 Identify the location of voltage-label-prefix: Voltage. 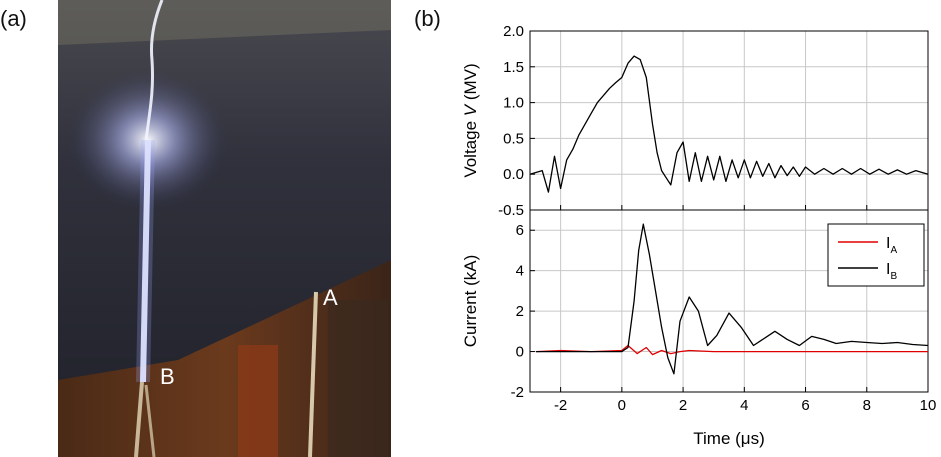
(470, 146).